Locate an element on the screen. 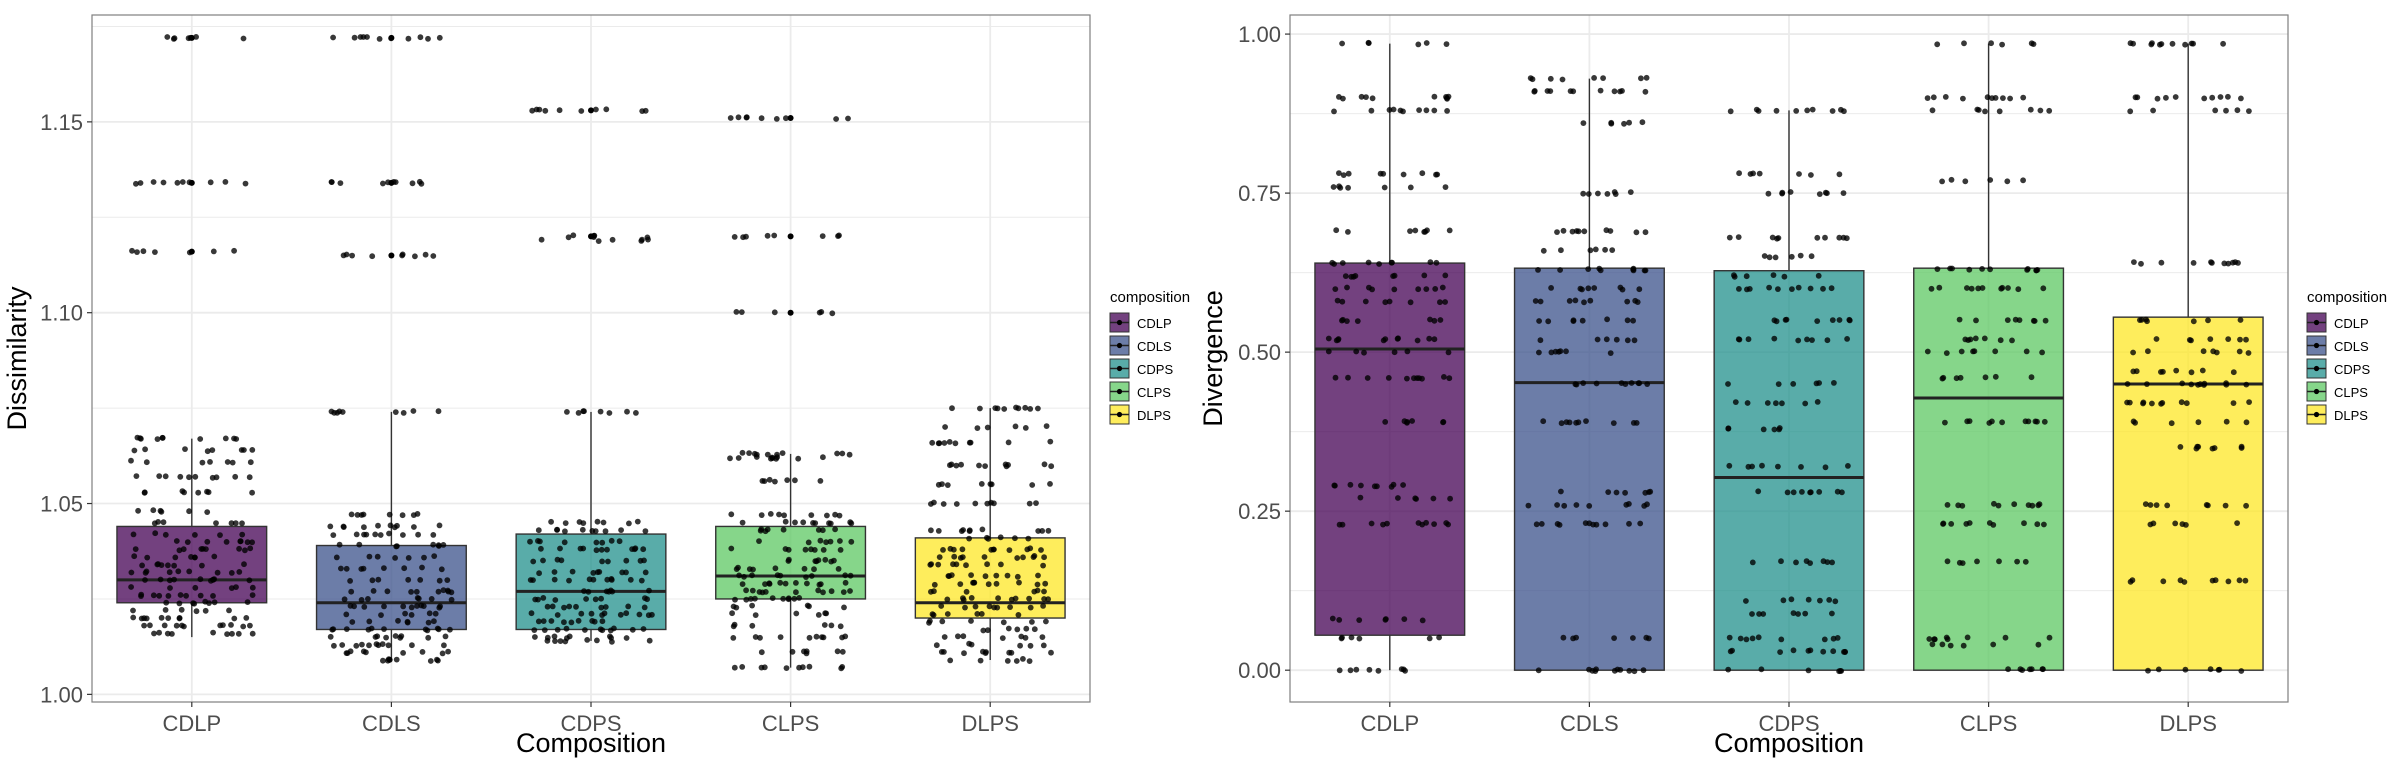 The width and height of the screenshot is (2400, 768). legend-label: CDLS is located at coordinates (2351, 346).